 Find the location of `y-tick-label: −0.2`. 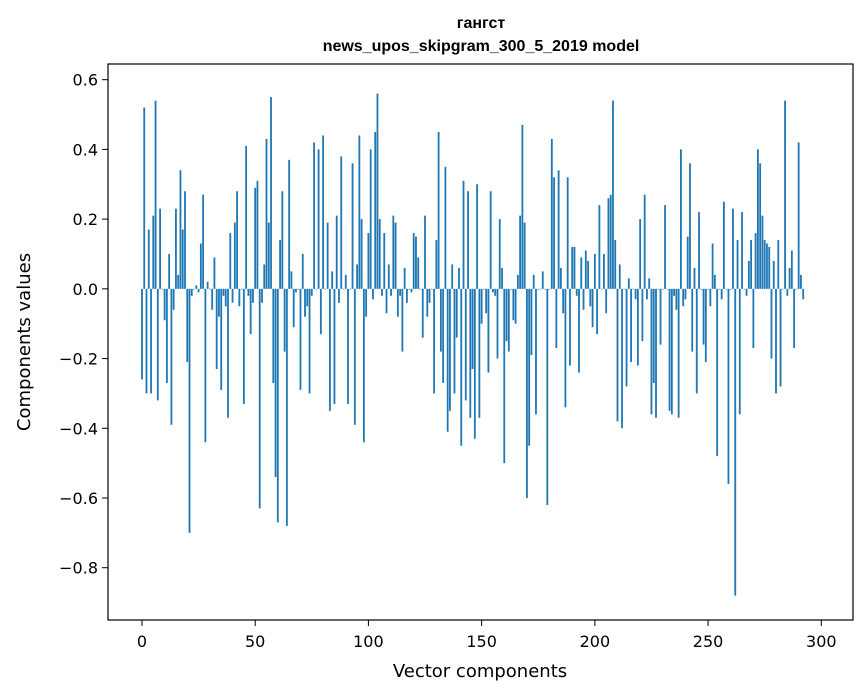

y-tick-label: −0.2 is located at coordinates (78, 359).